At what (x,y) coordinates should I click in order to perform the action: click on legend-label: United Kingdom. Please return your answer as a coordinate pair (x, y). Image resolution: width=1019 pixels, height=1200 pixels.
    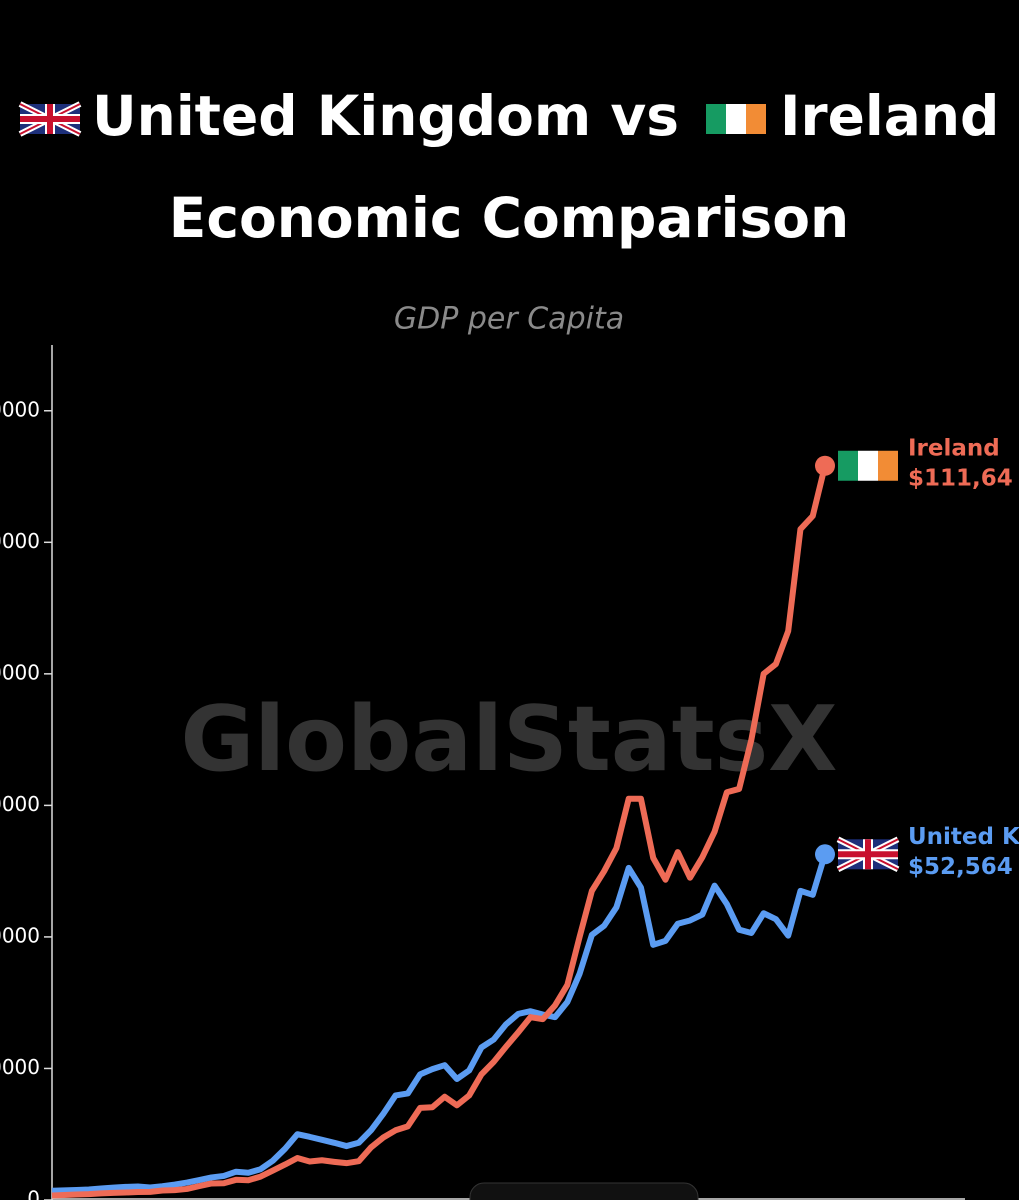
    Looking at the image, I should click on (963, 837).